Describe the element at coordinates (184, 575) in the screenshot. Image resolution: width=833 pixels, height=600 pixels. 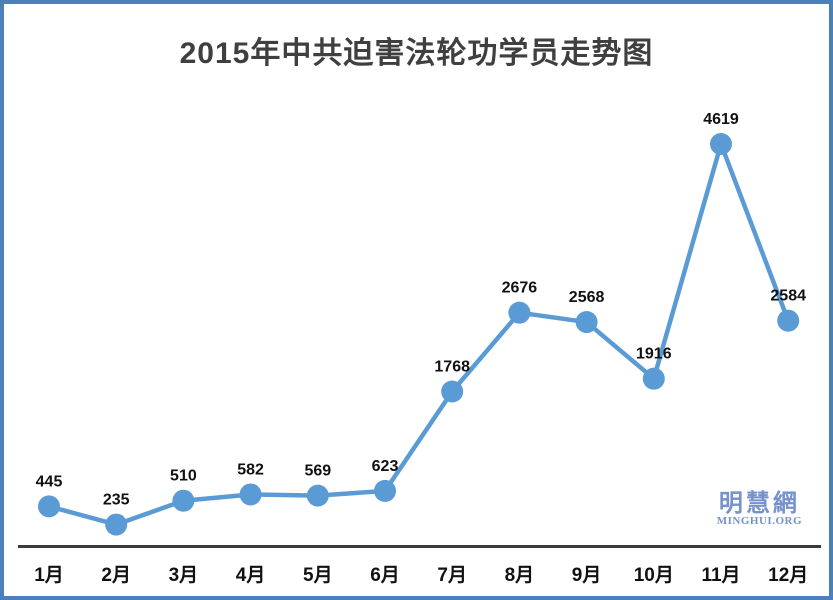
I see `x-axis-tick-label: 3月` at that location.